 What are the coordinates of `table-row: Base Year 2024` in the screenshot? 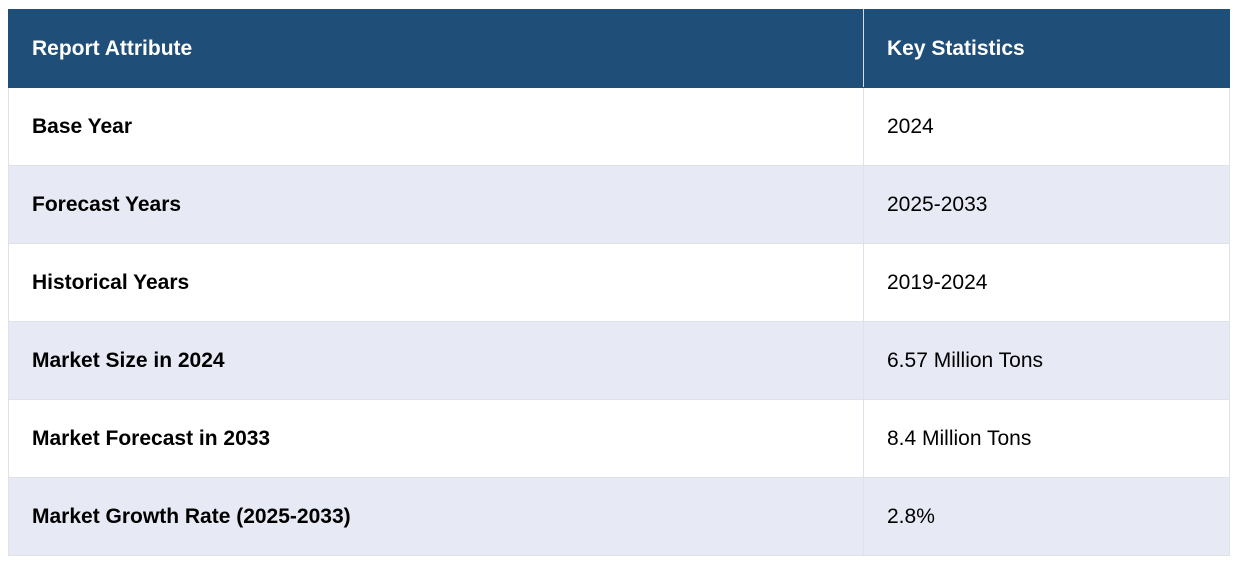 It's located at (619, 126).